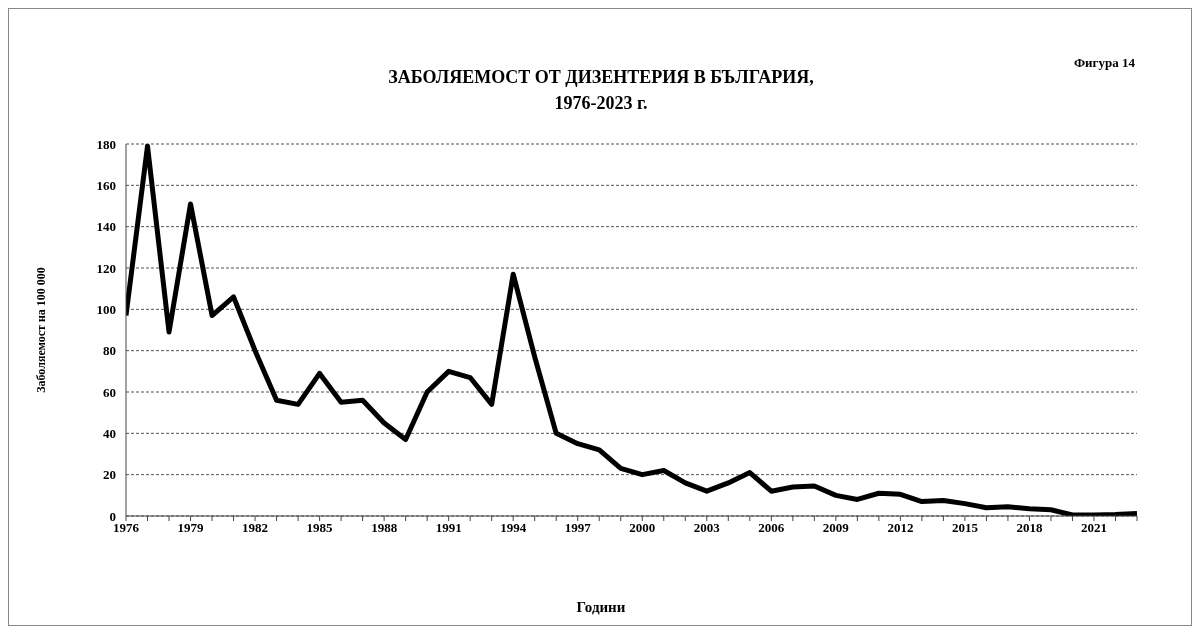  I want to click on x-tick-label: 2015, so click(965, 528).